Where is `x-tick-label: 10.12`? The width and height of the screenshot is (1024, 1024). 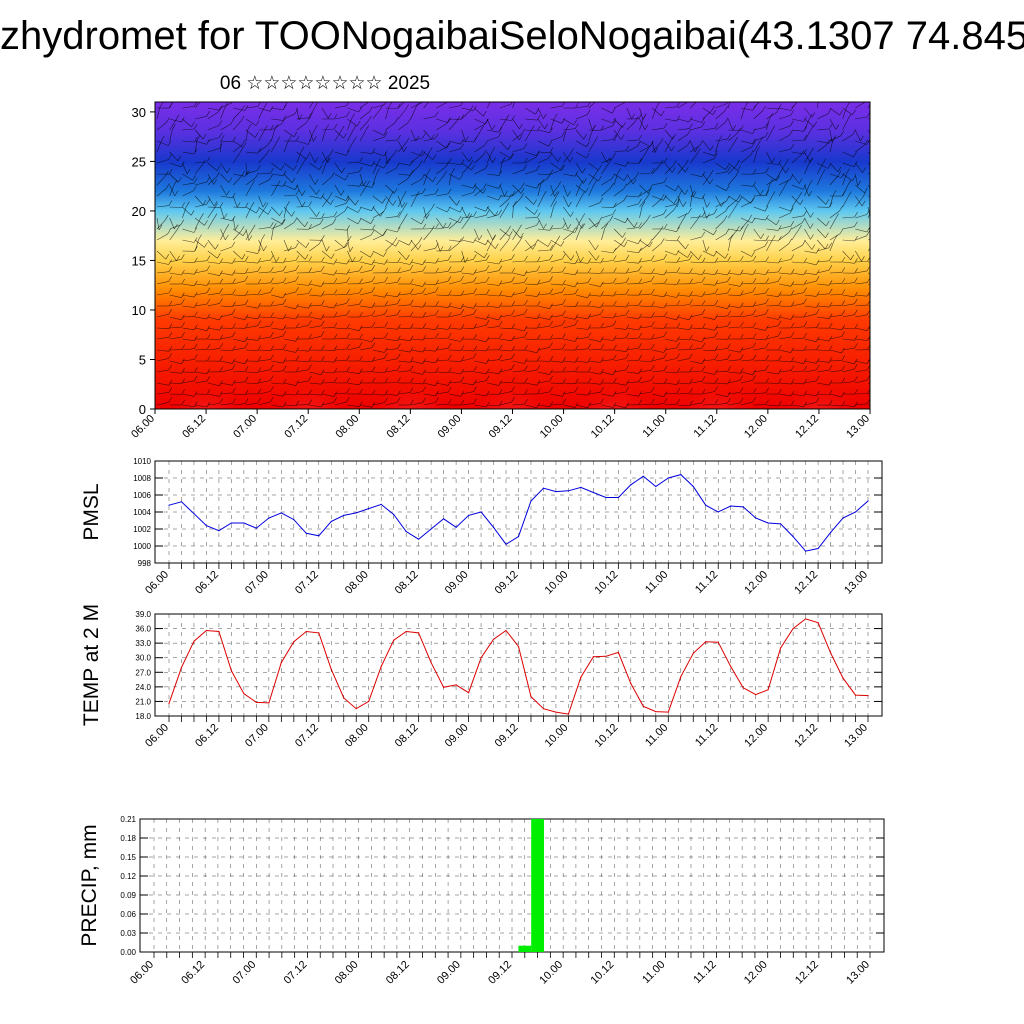
x-tick-label: 10.12 is located at coordinates (607, 736).